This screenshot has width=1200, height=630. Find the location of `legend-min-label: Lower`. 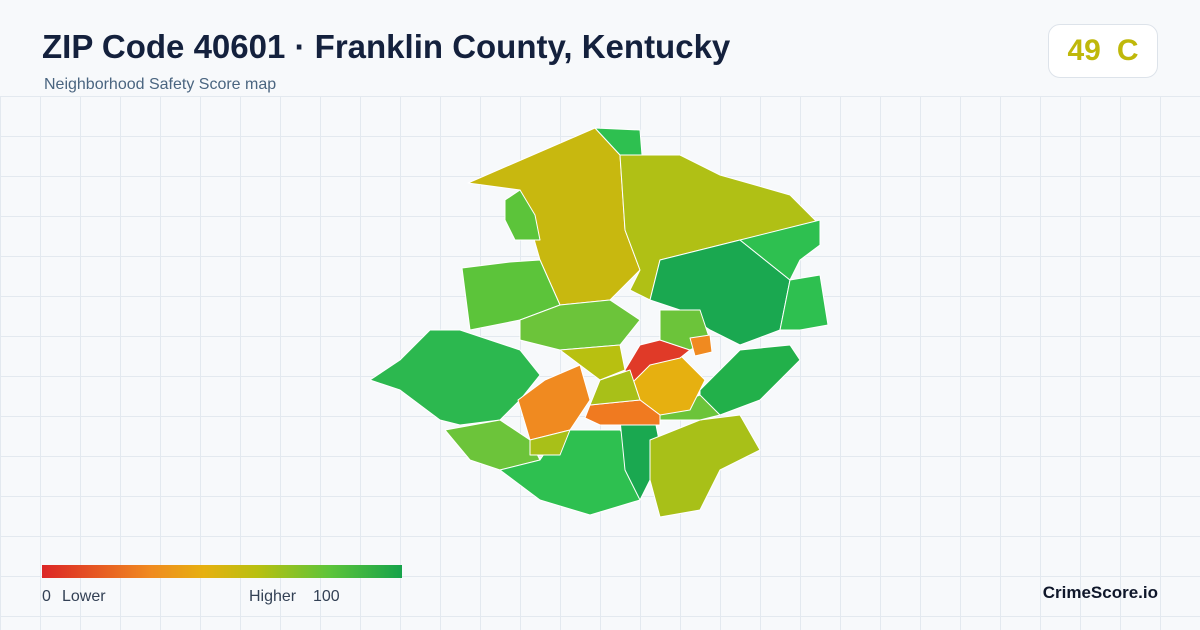

legend-min-label: Lower is located at coordinates (84, 596).